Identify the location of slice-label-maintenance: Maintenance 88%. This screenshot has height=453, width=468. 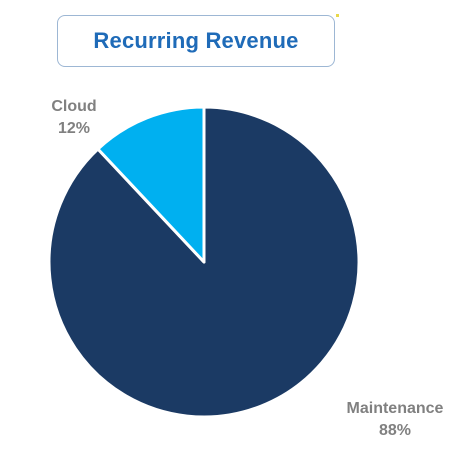
(395, 420).